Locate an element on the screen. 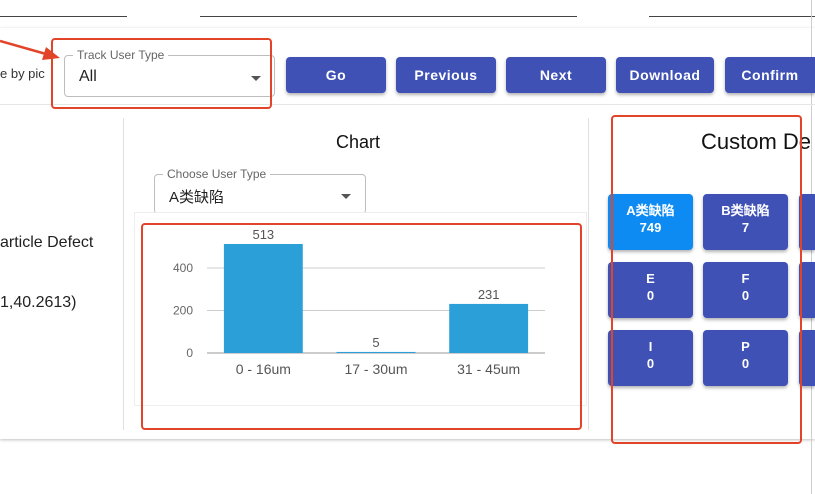 Image resolution: width=815 pixels, height=494 pixels. go-button: Go is located at coordinates (336, 75).